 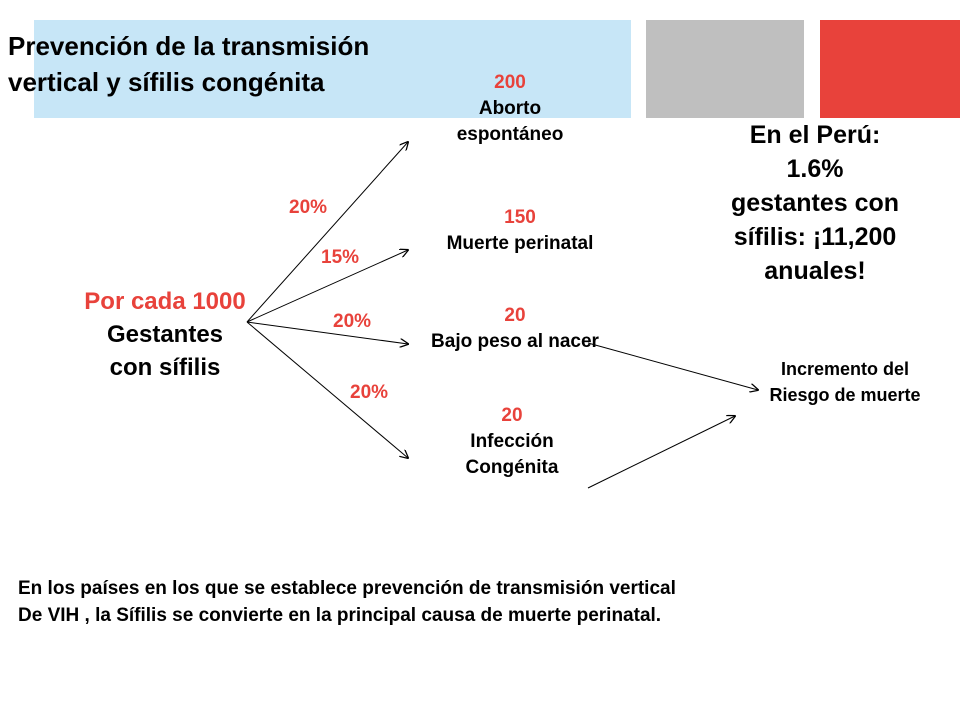 I want to click on gray-decor-block, so click(x=725, y=69).